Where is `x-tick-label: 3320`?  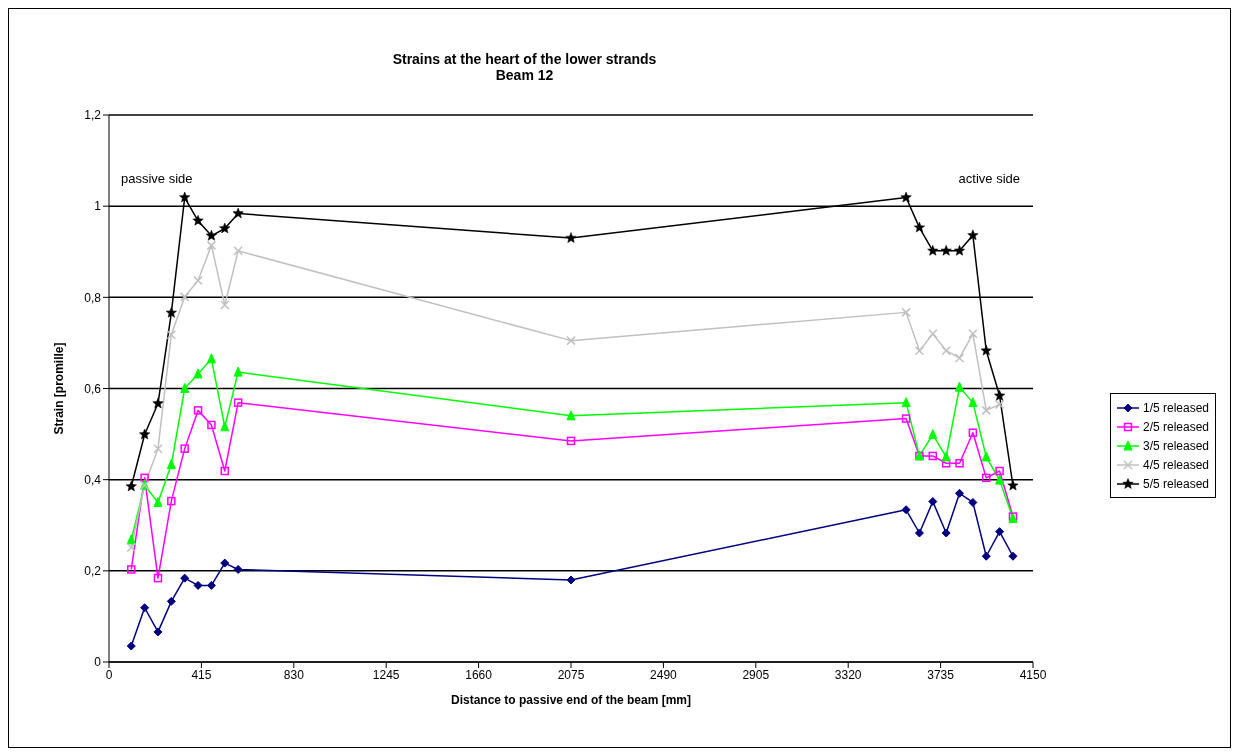
x-tick-label: 3320 is located at coordinates (848, 674).